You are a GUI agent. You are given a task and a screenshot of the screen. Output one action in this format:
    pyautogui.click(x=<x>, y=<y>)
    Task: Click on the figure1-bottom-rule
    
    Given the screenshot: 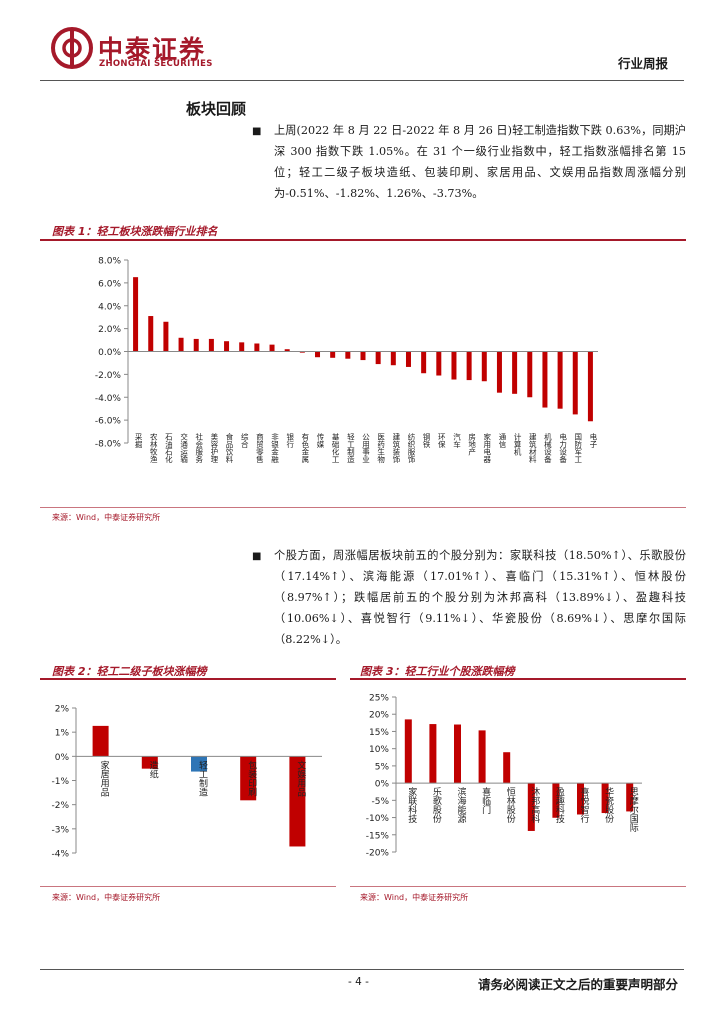 What is the action you would take?
    pyautogui.click(x=363, y=507)
    